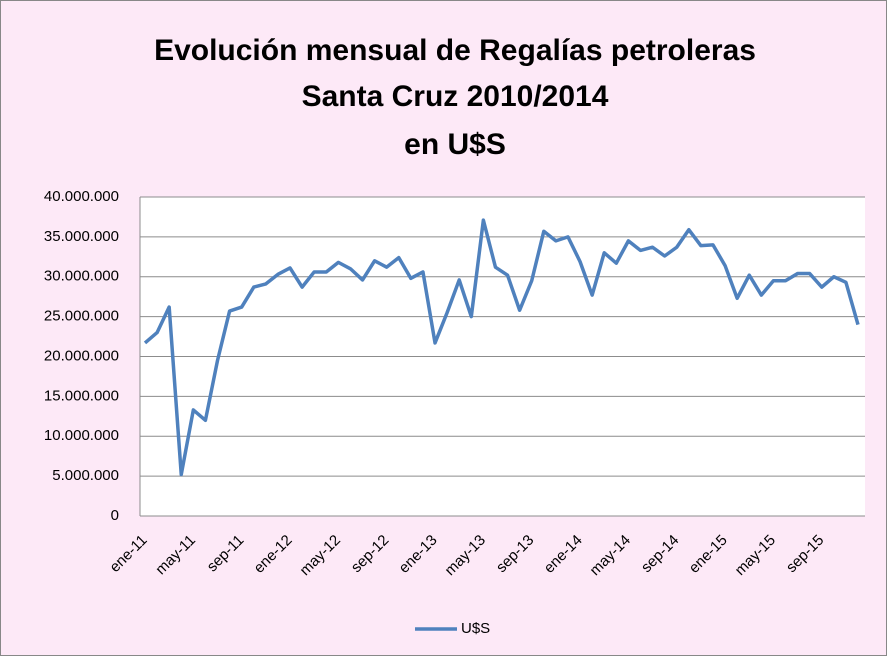 This screenshot has height=657, width=888. What do you see at coordinates (115, 515) in the screenshot?
I see `y-tick-label: 0` at bounding box center [115, 515].